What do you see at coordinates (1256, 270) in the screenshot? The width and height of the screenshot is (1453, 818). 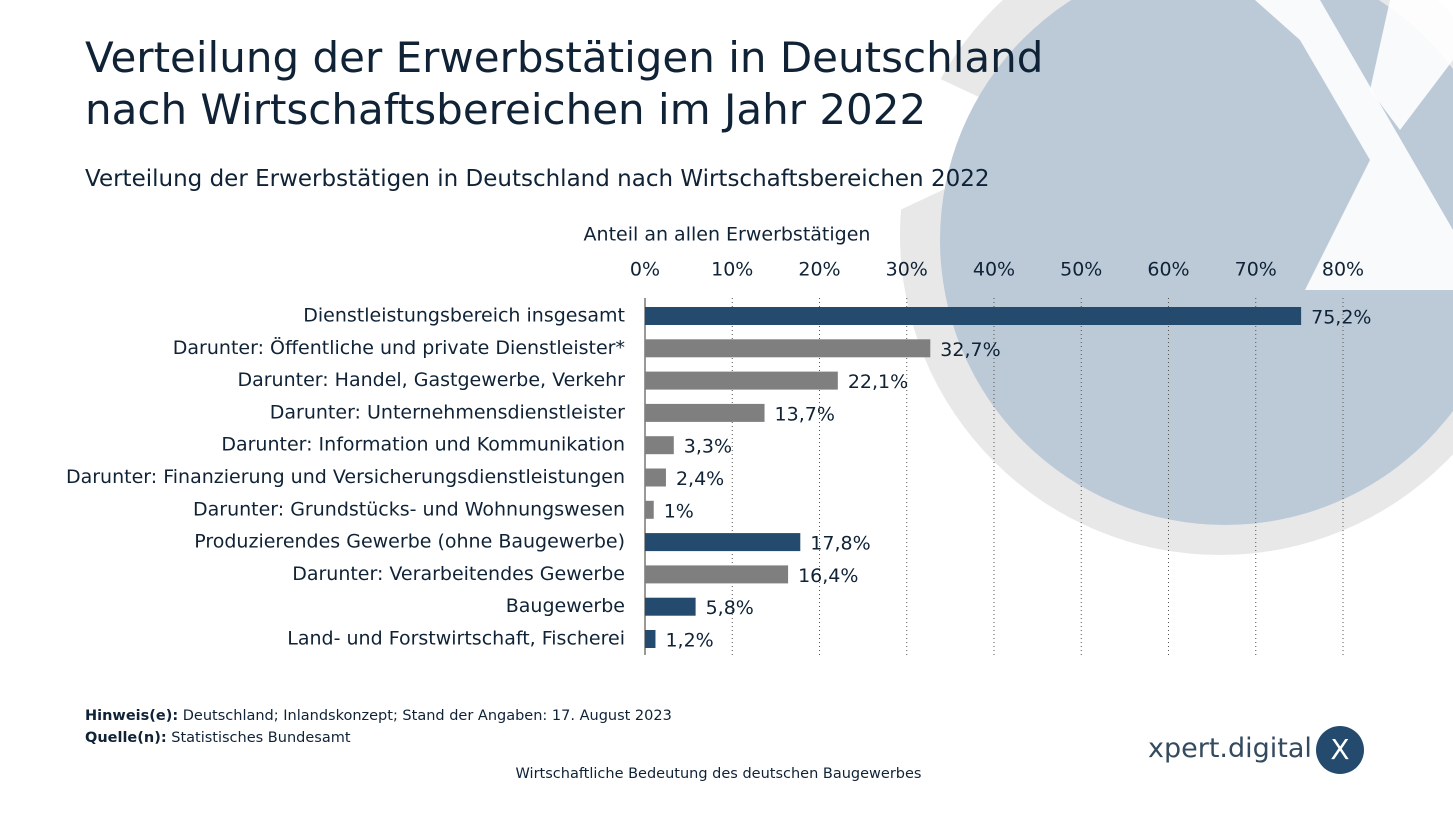 I see `x-tick-label: 70%` at bounding box center [1256, 270].